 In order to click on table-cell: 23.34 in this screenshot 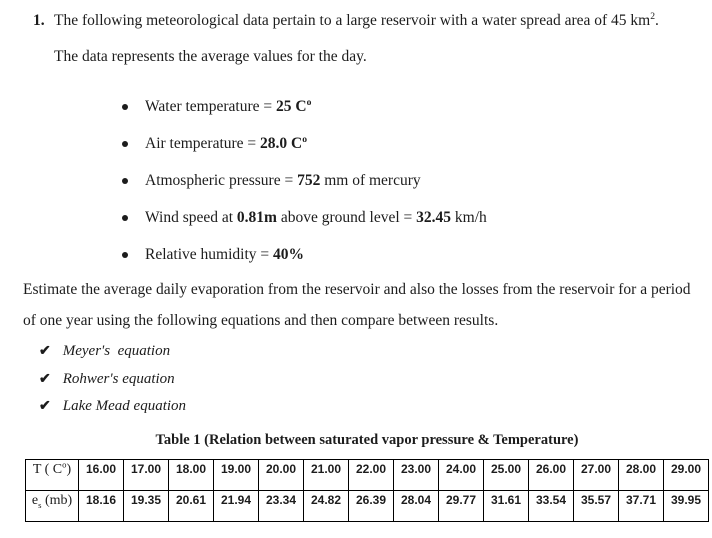, I will do `click(281, 506)`.